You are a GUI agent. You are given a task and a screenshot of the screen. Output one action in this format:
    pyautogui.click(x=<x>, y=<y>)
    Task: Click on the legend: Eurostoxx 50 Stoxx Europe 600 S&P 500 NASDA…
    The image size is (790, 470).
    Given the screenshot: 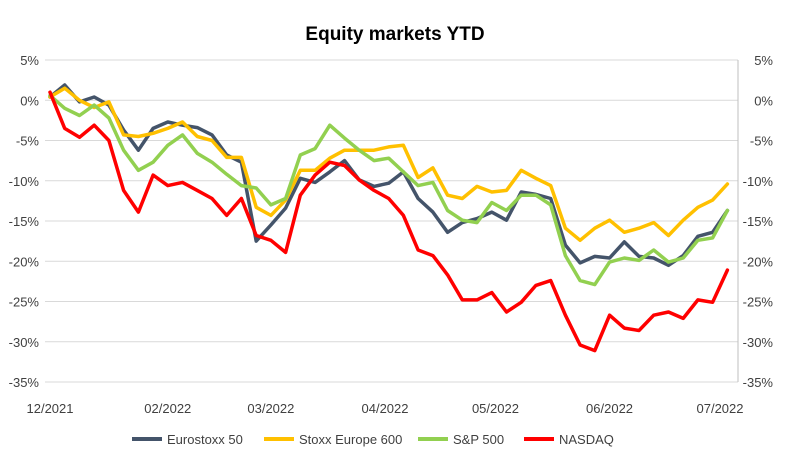 What is the action you would take?
    pyautogui.click(x=373, y=439)
    